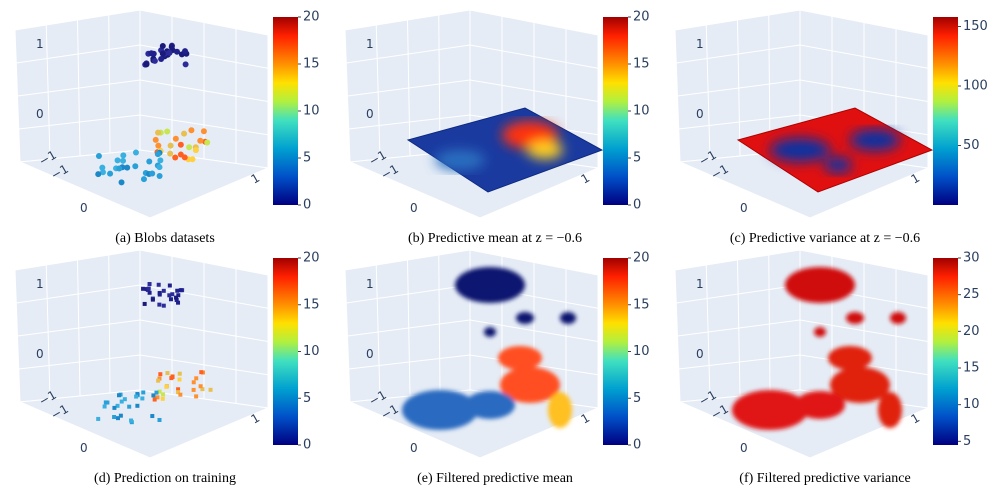 The width and height of the screenshot is (988, 497). Describe the element at coordinates (975, 26) in the screenshot. I see `colorbar-tick-label: 150` at that location.